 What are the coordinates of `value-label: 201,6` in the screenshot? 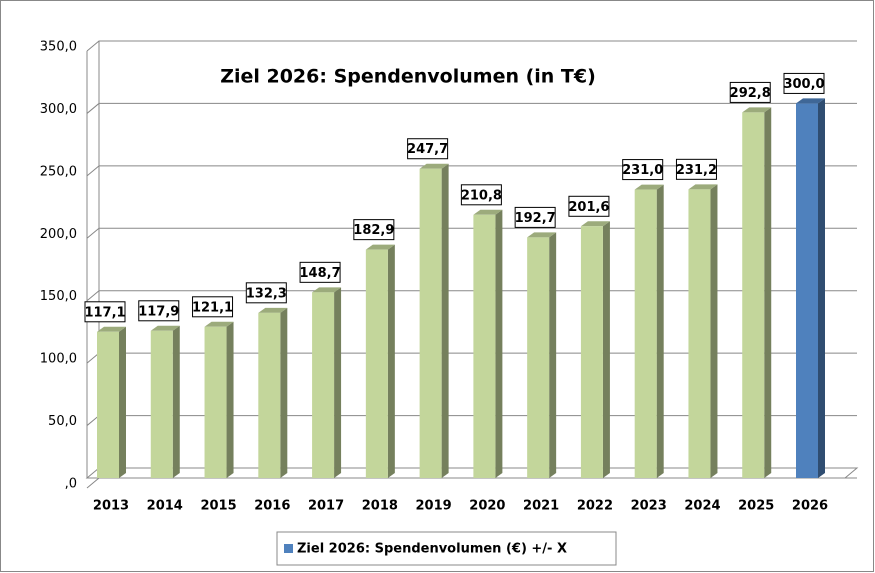 It's located at (588, 207).